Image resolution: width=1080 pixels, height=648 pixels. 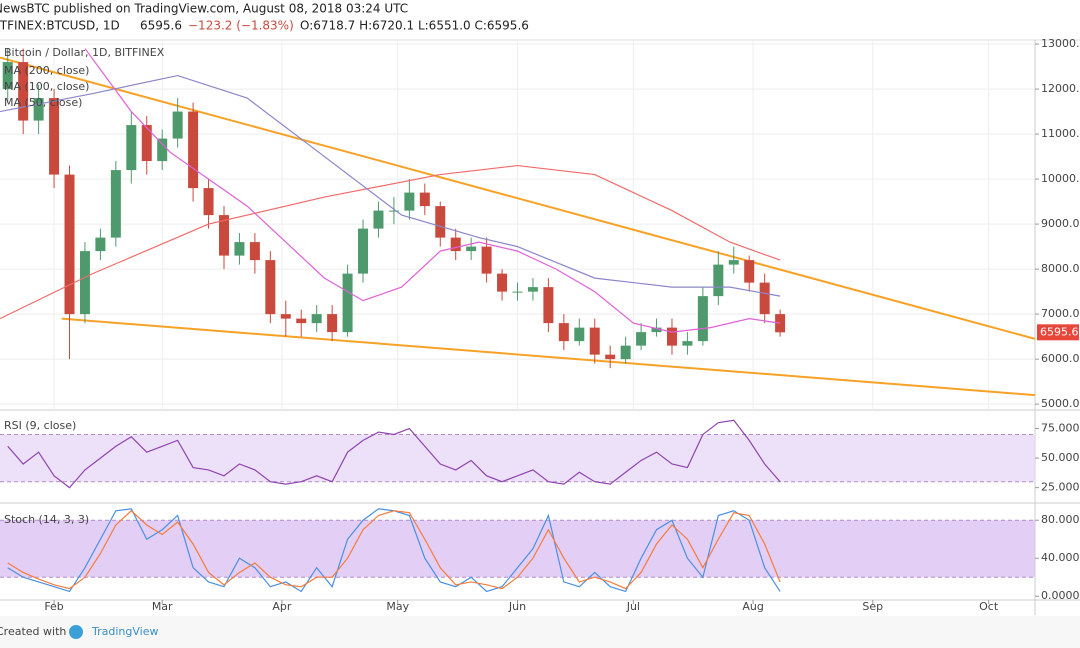 What do you see at coordinates (1060, 457) in the screenshot?
I see `y-tick-label: 50.0000` at bounding box center [1060, 457].